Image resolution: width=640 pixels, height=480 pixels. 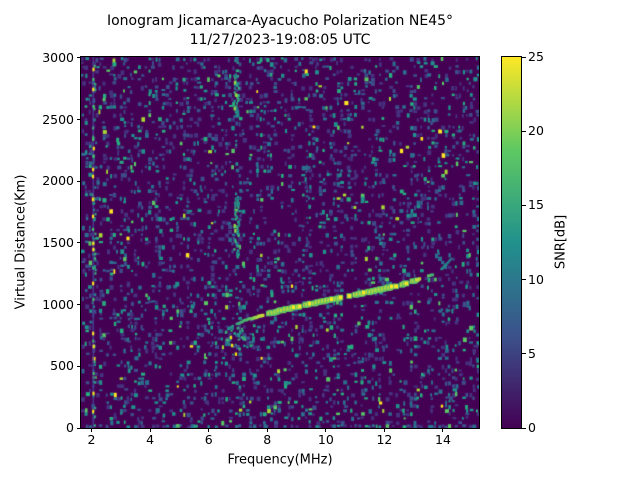 I want to click on y-tick-label: 500, so click(x=62, y=366).